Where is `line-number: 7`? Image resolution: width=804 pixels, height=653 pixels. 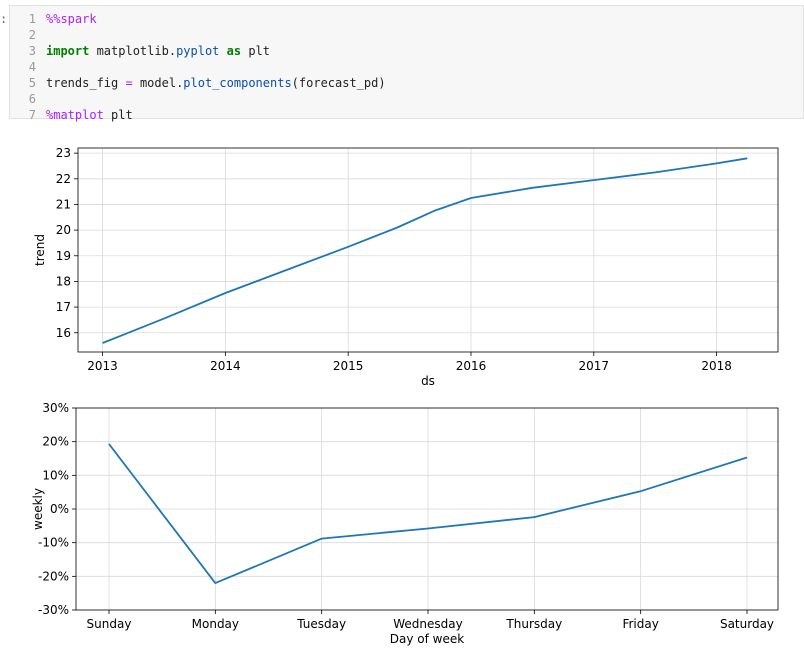 line-number: 7 is located at coordinates (32, 115).